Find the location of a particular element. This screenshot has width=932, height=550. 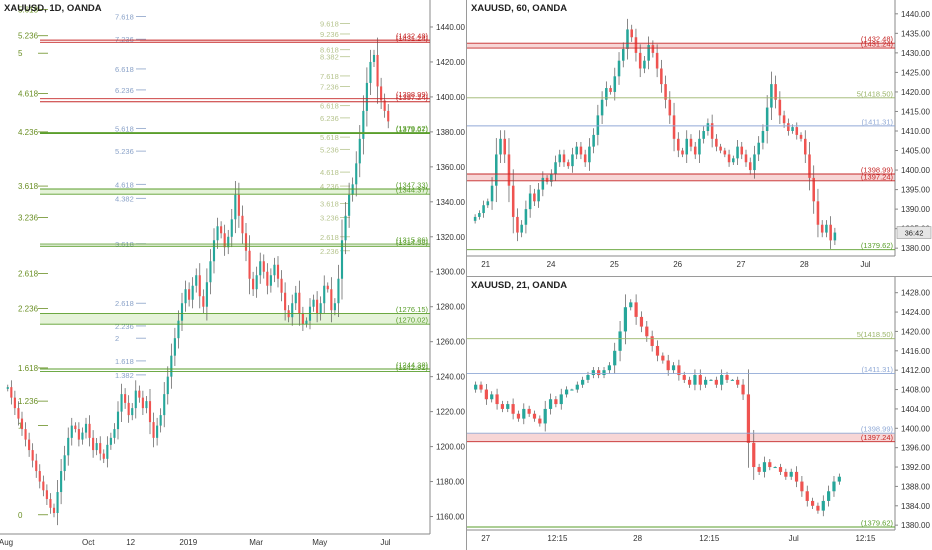

fib-label: 4.618 is located at coordinates (28, 93).